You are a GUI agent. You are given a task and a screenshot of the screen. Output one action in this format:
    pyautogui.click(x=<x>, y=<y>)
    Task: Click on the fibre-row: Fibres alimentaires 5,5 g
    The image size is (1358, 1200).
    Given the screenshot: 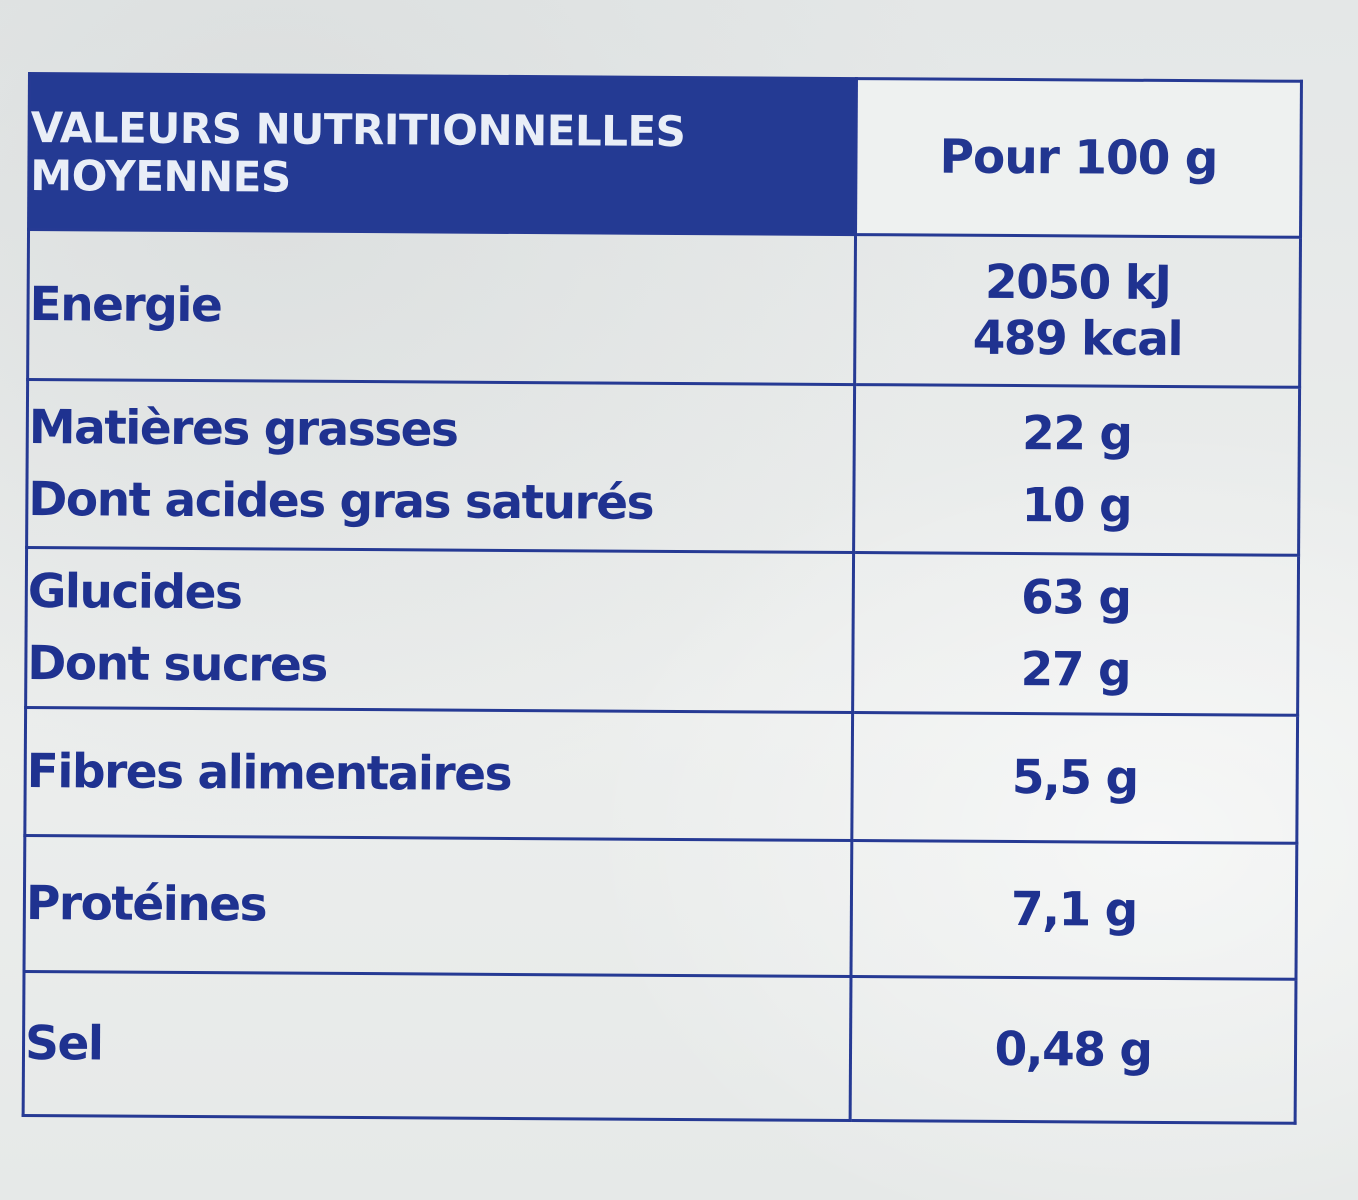 What is the action you would take?
    pyautogui.click(x=661, y=775)
    